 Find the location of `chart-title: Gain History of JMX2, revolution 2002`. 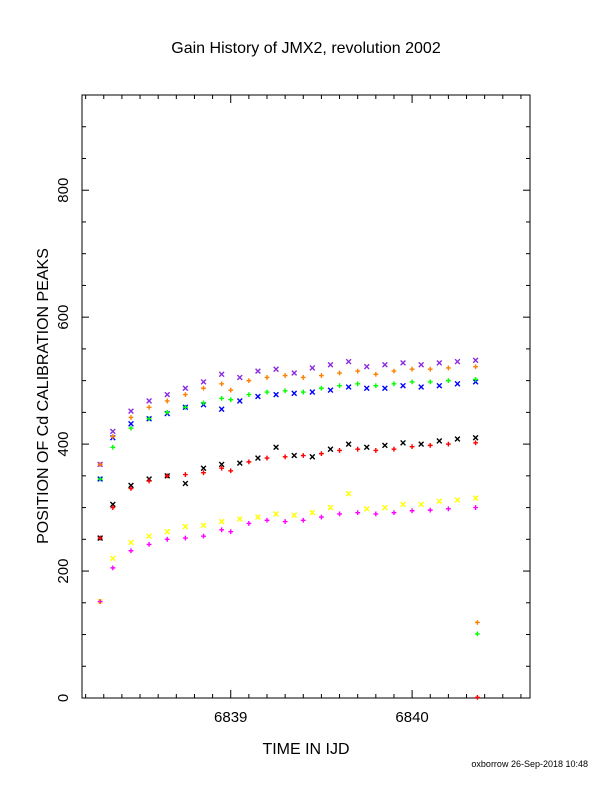

chart-title: Gain History of JMX2, revolution 2002 is located at coordinates (306, 48).